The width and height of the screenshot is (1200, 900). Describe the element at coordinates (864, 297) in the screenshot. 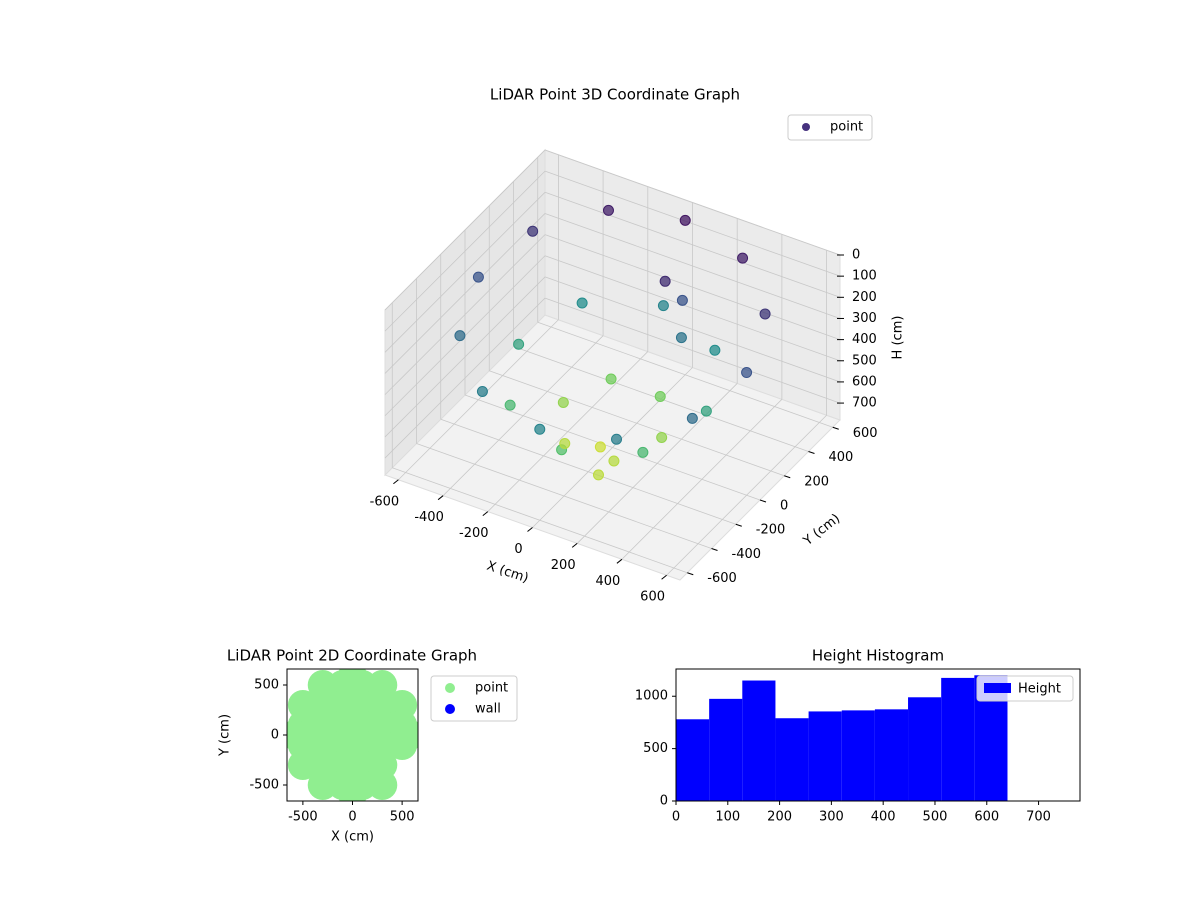

I see `z-tick-label: 200` at that location.